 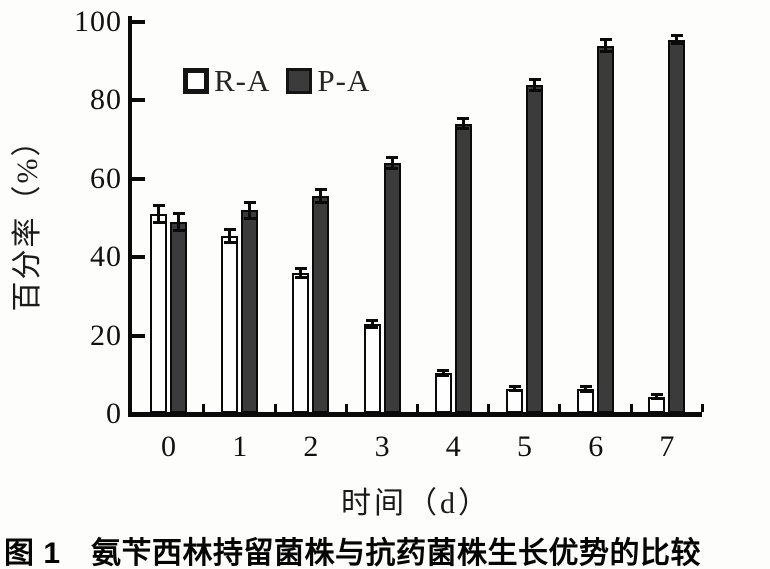 What do you see at coordinates (276, 81) in the screenshot?
I see `chart-legend: R-A P-A` at bounding box center [276, 81].